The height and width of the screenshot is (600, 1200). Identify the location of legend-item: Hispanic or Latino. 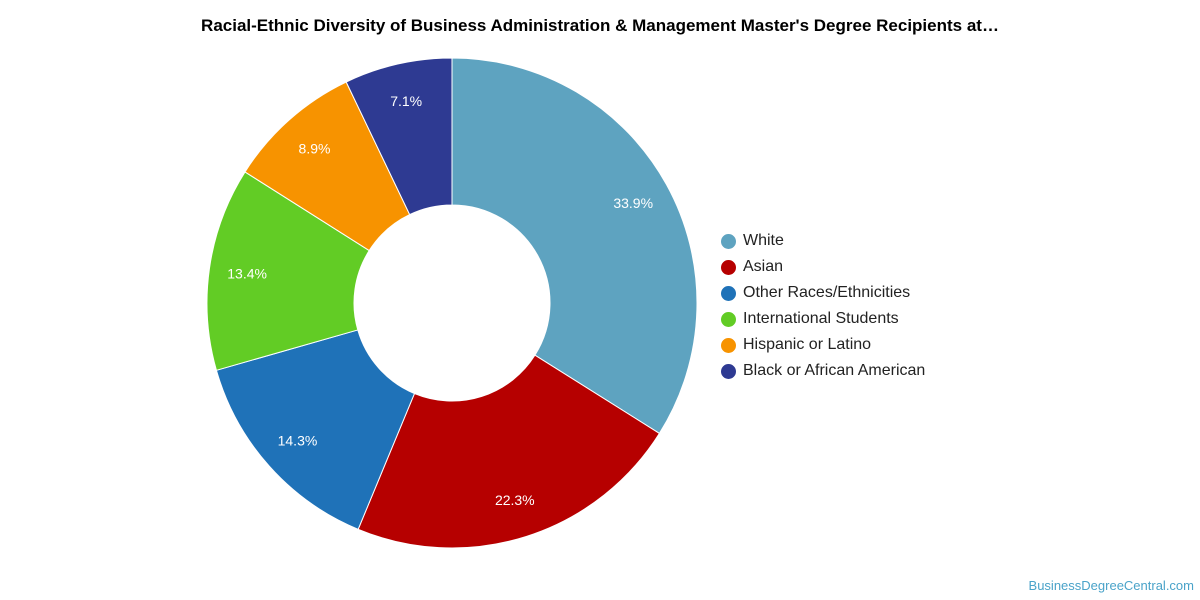
(823, 345).